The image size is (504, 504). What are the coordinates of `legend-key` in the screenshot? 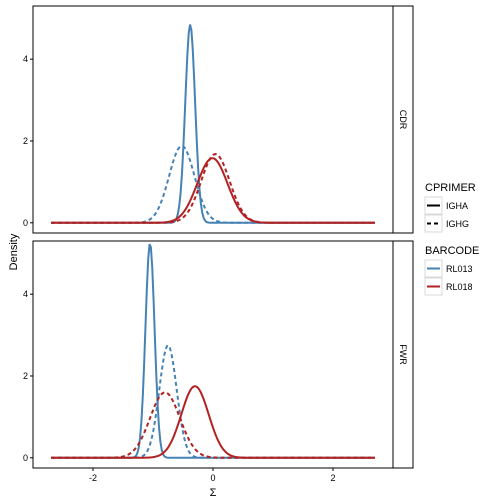 It's located at (433, 223).